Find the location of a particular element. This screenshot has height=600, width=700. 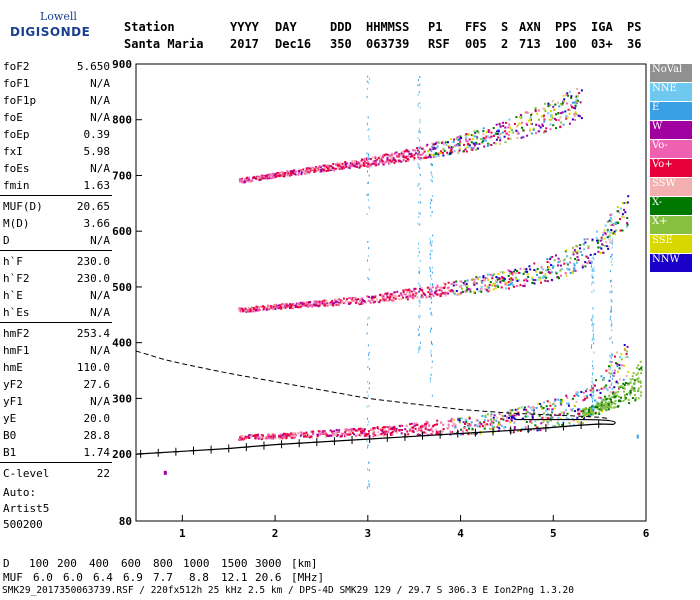

y-tick-label: 400 is located at coordinates (122, 343).